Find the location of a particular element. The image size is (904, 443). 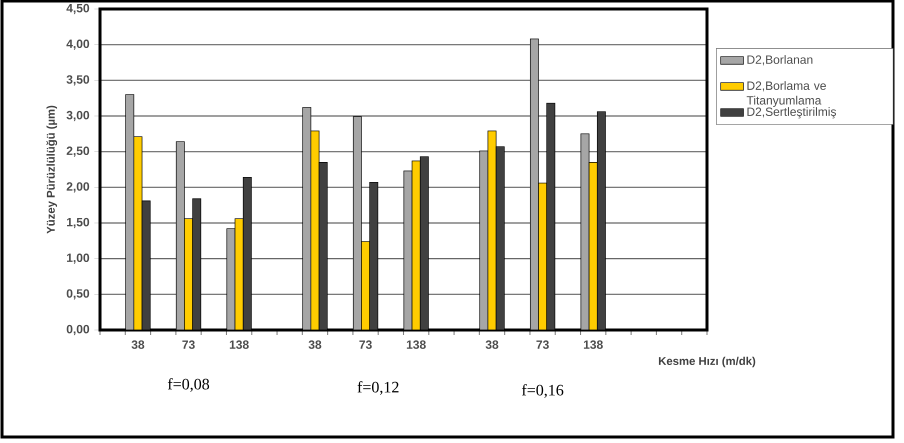

y-tick-label: 3,50 is located at coordinates (78, 80).